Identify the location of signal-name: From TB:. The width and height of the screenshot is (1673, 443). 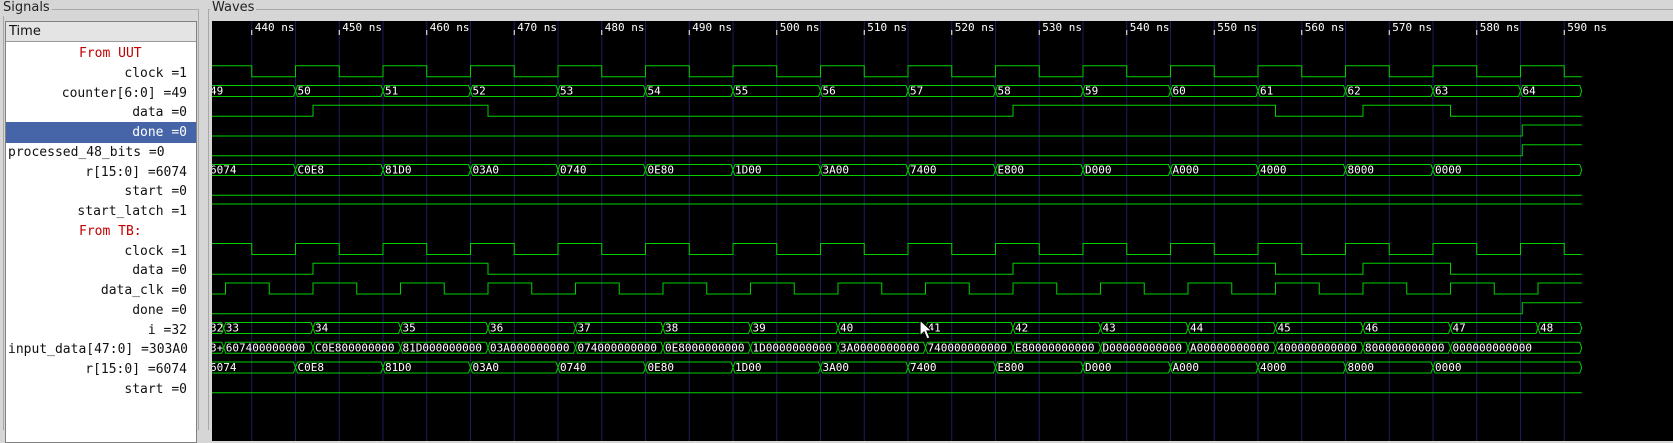
(110, 231).